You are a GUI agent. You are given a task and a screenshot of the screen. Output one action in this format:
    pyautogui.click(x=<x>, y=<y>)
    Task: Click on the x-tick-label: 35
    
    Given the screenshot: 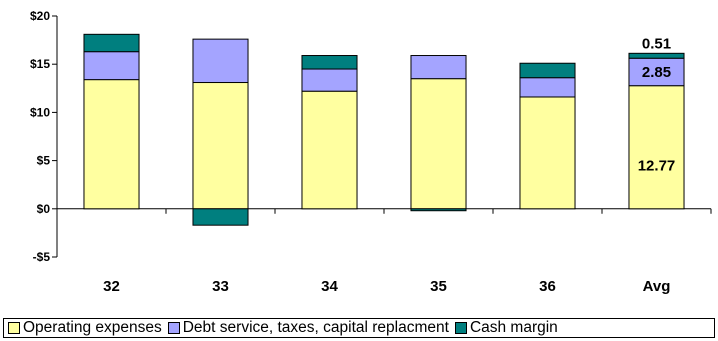 What is the action you would take?
    pyautogui.click(x=438, y=286)
    